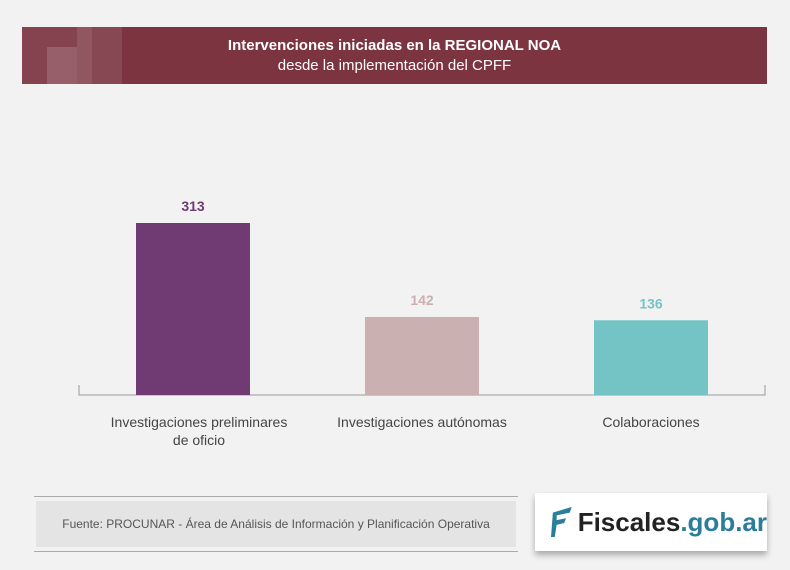 Image resolution: width=790 pixels, height=570 pixels. What do you see at coordinates (561, 522) in the screenshot?
I see `logo-f-icon` at bounding box center [561, 522].